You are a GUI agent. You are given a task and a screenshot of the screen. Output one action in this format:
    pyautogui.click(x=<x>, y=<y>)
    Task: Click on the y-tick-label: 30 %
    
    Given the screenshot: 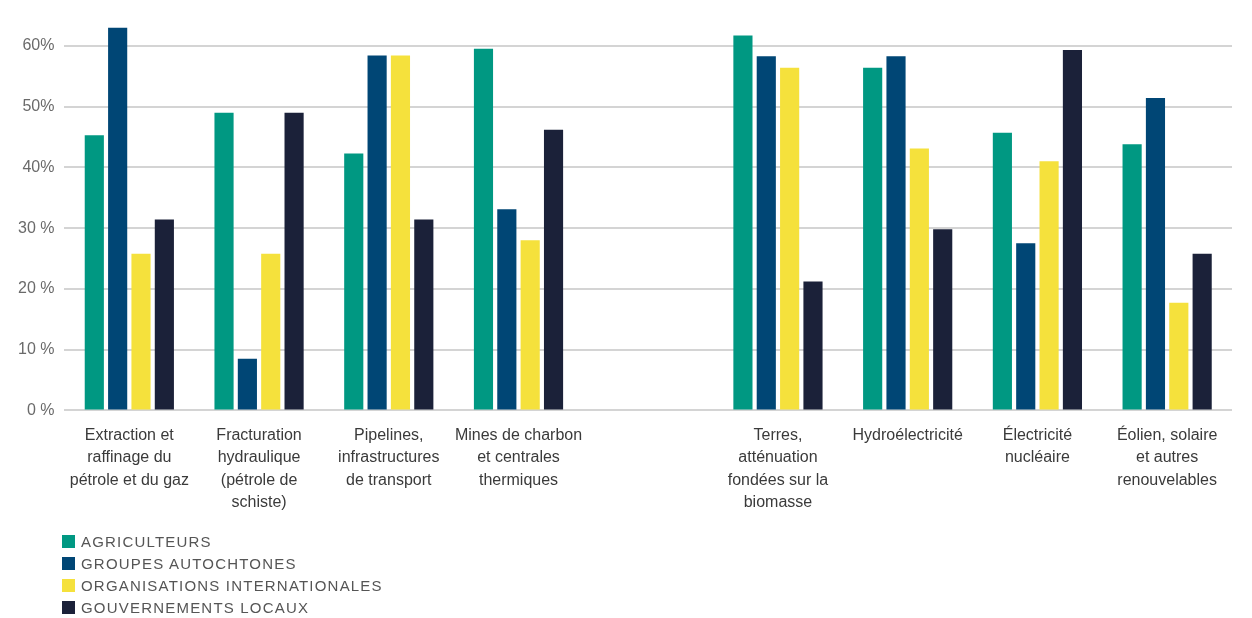 What is the action you would take?
    pyautogui.click(x=36, y=227)
    